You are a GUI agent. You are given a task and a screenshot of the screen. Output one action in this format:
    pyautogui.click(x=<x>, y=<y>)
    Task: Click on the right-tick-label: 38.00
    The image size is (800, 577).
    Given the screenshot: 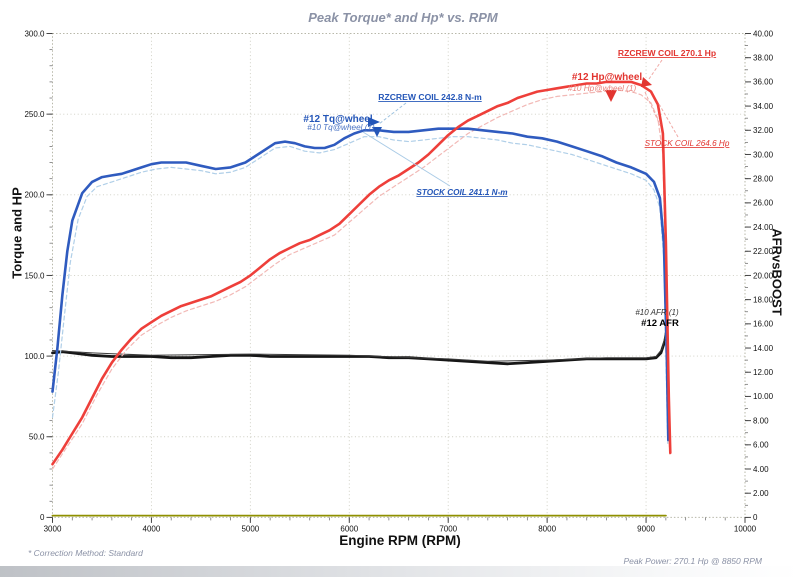 What is the action you would take?
    pyautogui.click(x=763, y=57)
    